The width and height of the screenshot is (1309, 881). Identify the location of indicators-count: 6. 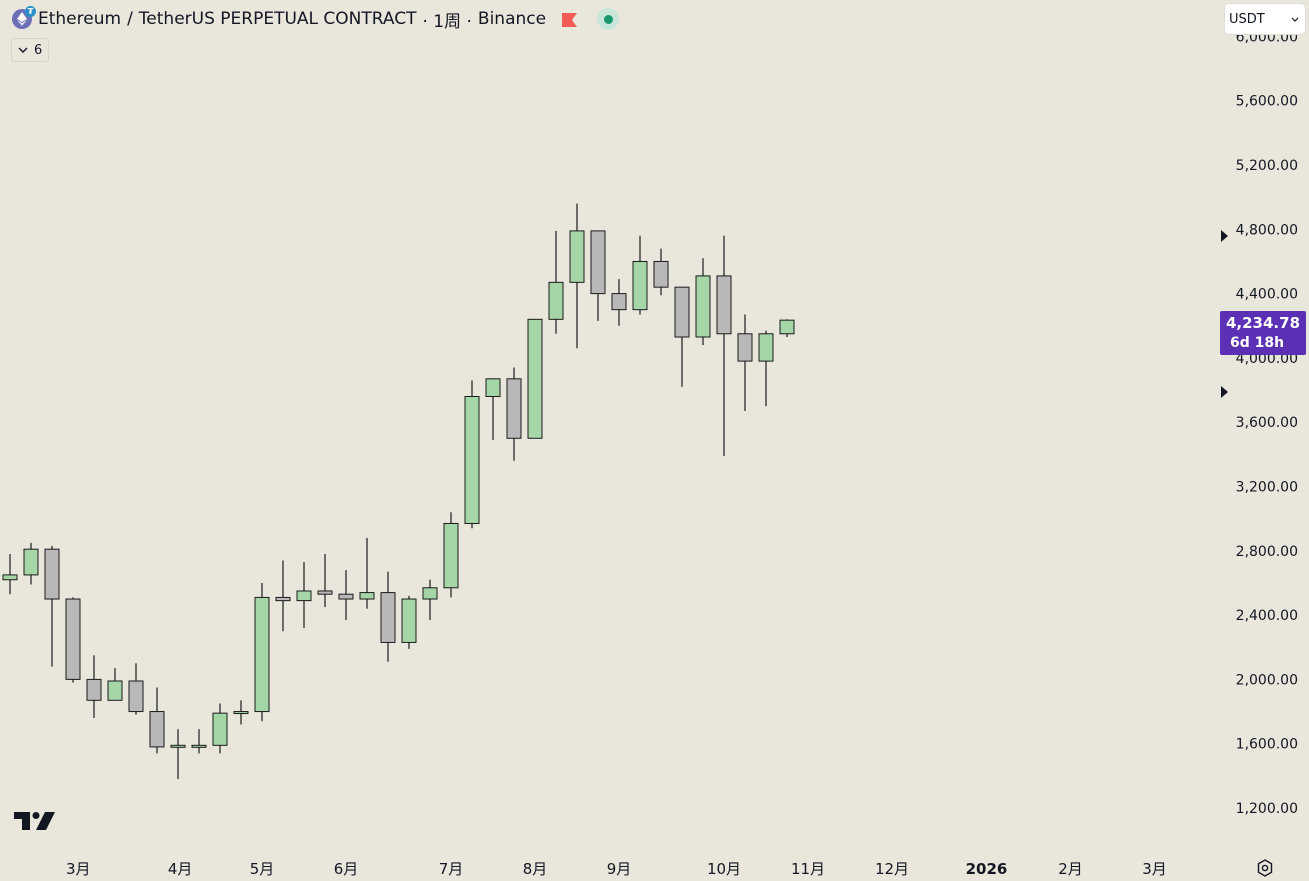
(38, 50).